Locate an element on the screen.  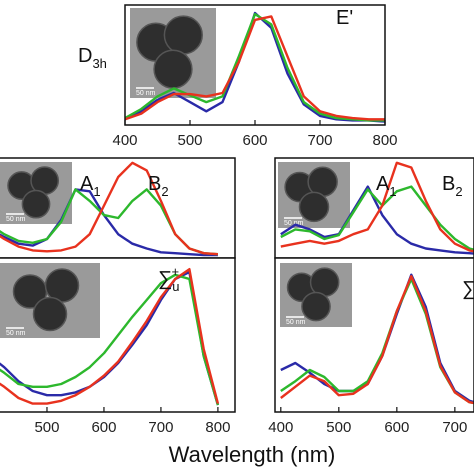
label-symbol: E' is located at coordinates (344, 18).